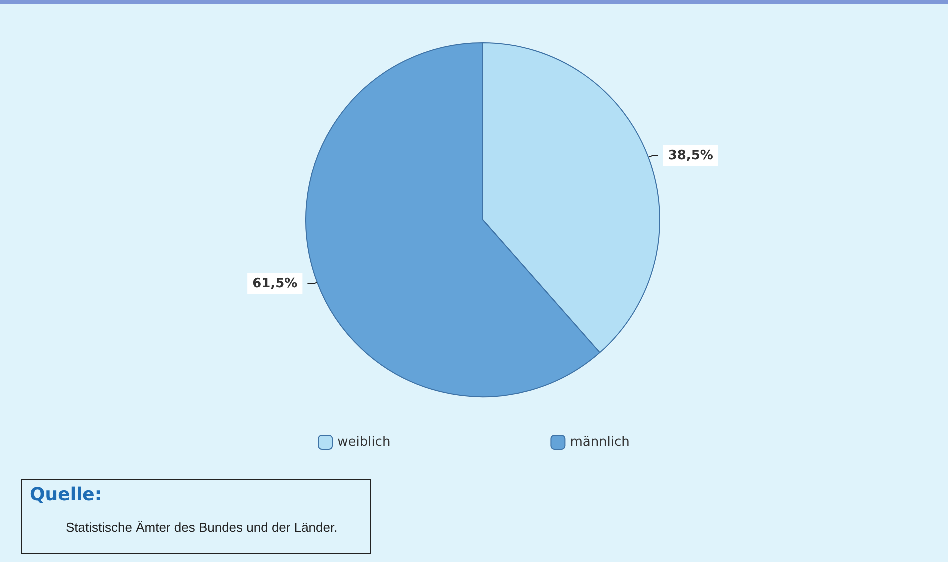  What do you see at coordinates (202, 527) in the screenshot?
I see `text: Statistische Ämter des Bundes und der Länder.` at bounding box center [202, 527].